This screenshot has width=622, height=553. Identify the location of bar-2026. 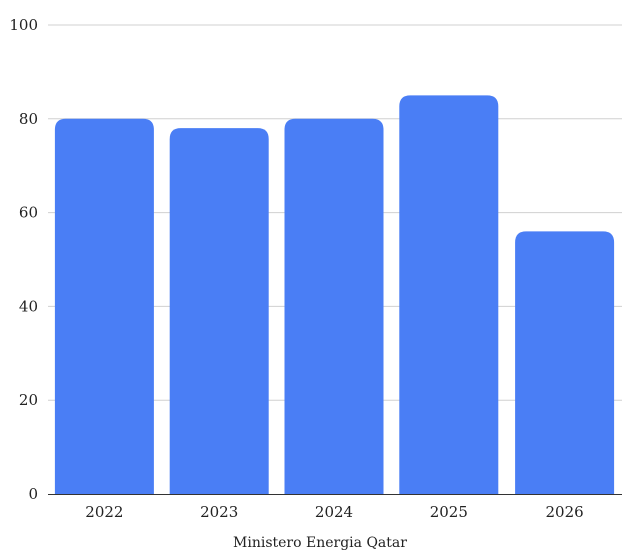
(565, 363).